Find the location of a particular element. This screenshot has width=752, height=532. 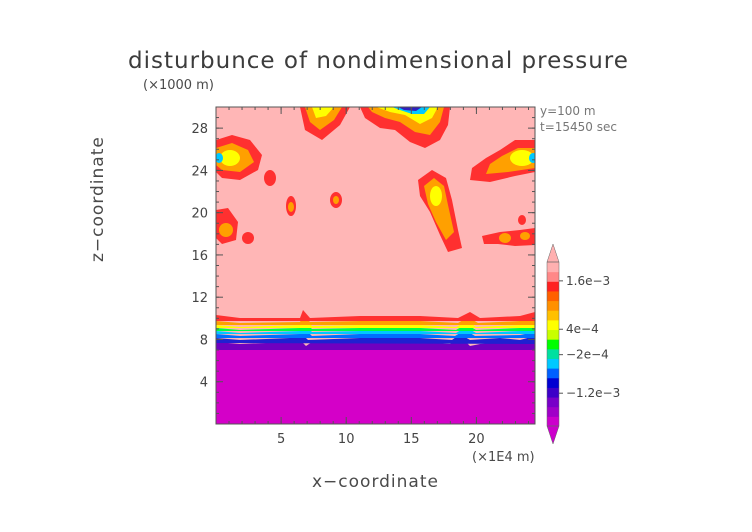

y-tick-label: 24 is located at coordinates (199, 171).